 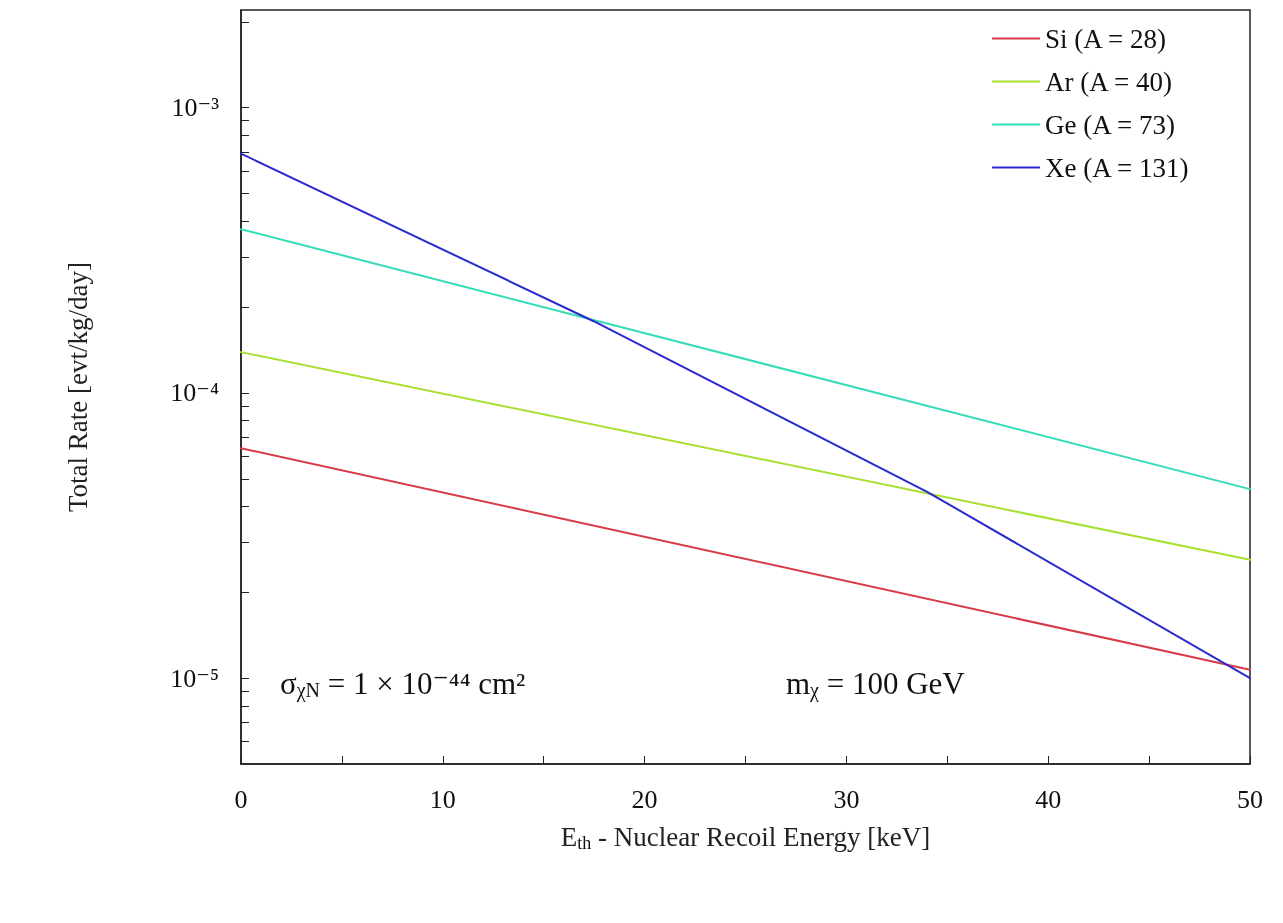 I want to click on annotation: σχN = 1 × 10⁻⁴⁴ cm², so click(x=403, y=684).